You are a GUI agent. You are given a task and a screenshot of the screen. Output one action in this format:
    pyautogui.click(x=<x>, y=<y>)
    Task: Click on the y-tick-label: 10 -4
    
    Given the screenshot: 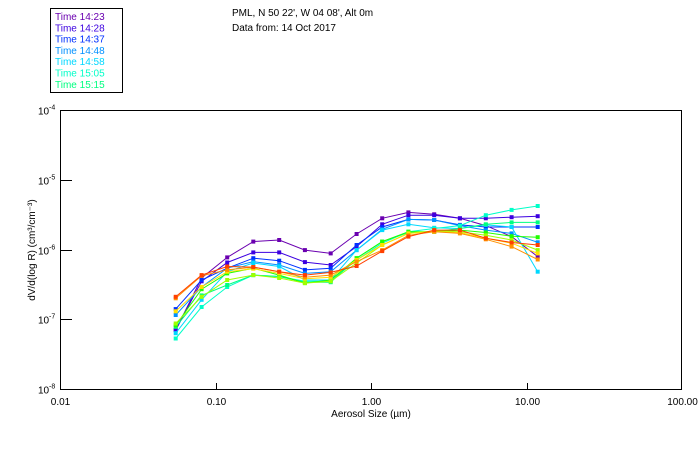 What is the action you would take?
    pyautogui.click(x=46, y=111)
    